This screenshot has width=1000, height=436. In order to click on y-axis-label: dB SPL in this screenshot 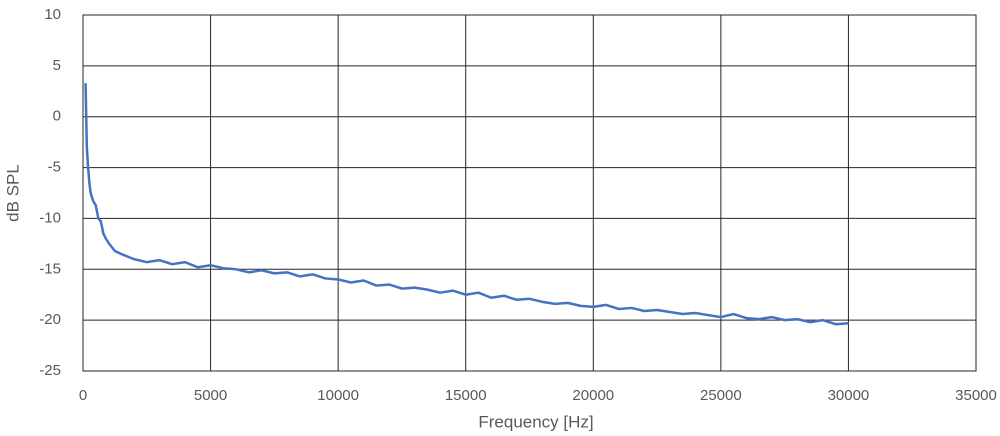, I will do `click(12, 193)`.